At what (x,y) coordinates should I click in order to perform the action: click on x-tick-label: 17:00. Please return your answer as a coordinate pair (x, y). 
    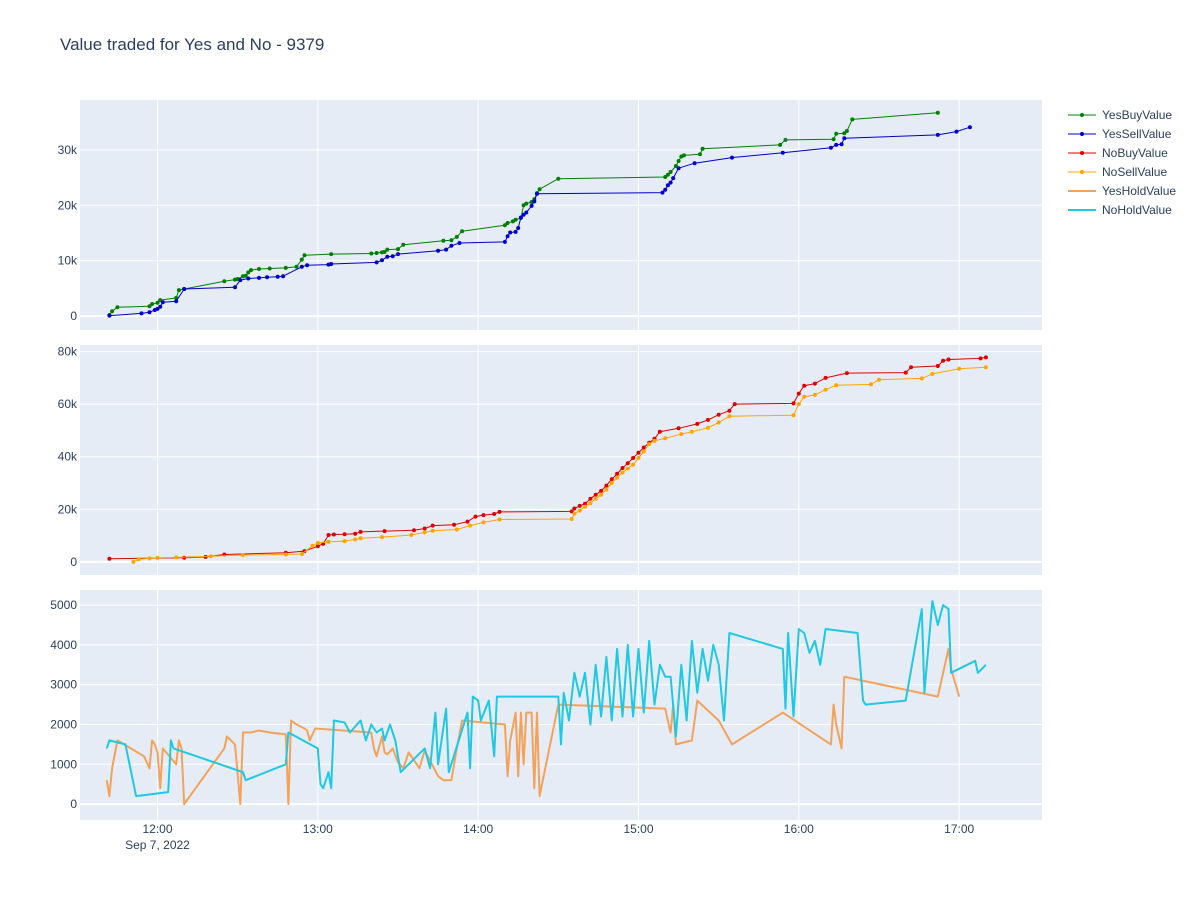
    Looking at the image, I should click on (959, 829).